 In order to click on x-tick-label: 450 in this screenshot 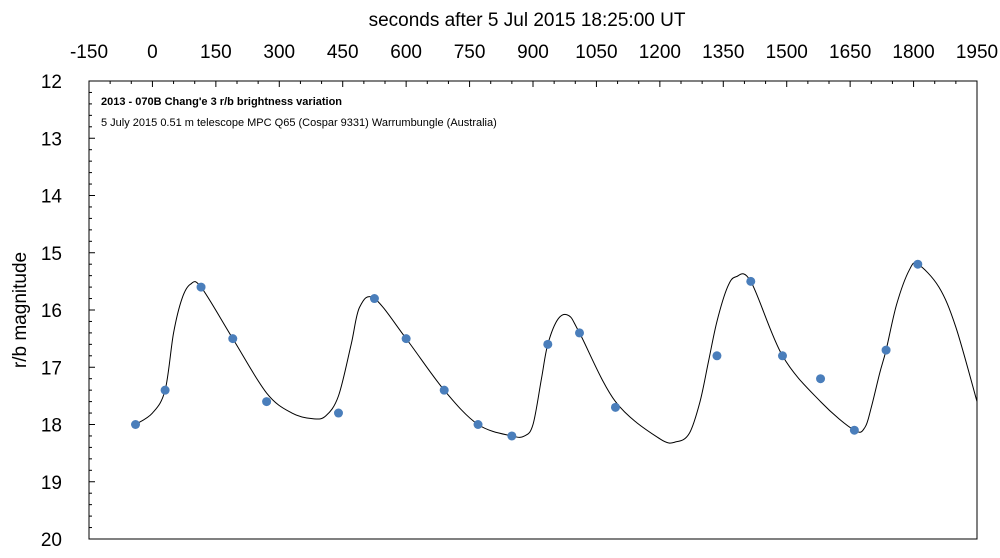, I will do `click(343, 52)`.